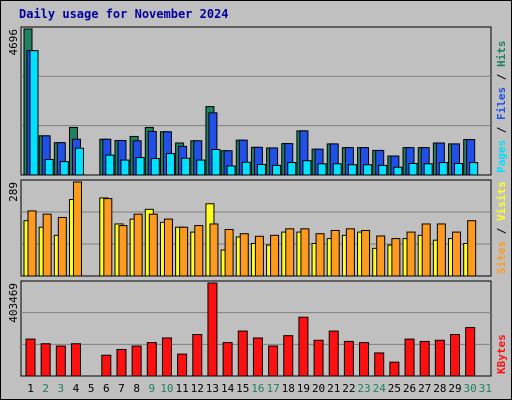 This screenshot has width=512, height=400. Describe the element at coordinates (318, 388) in the screenshot. I see `day-label: 20` at that location.